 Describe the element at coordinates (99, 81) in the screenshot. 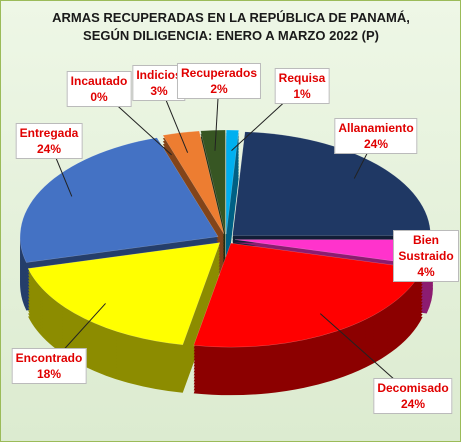

I see `category-label: Incautado` at that location.